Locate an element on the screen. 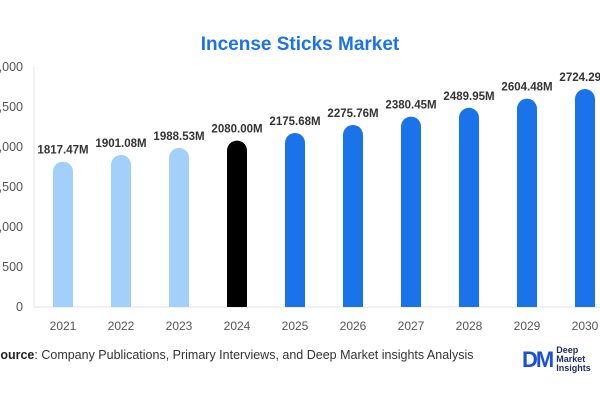 The width and height of the screenshot is (600, 400). x-tick-label: 2022 is located at coordinates (121, 326).